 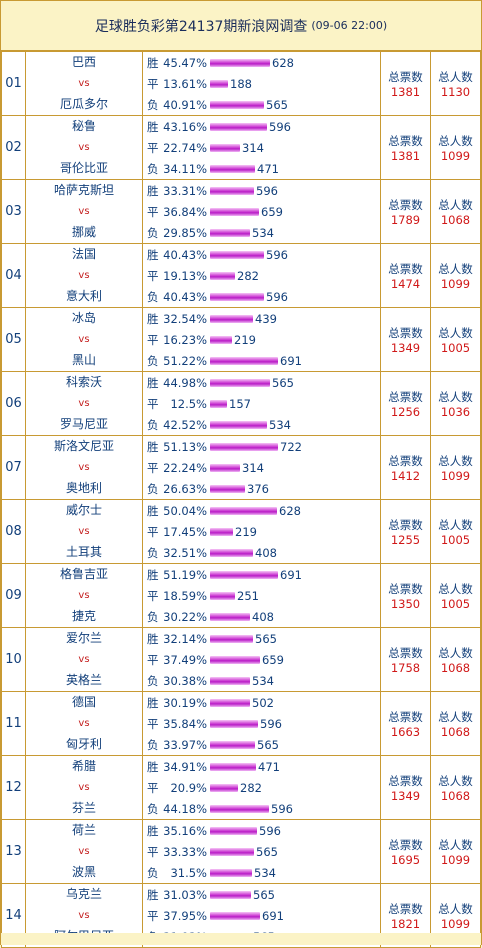 I want to click on match-number: 12, so click(x=13, y=787).